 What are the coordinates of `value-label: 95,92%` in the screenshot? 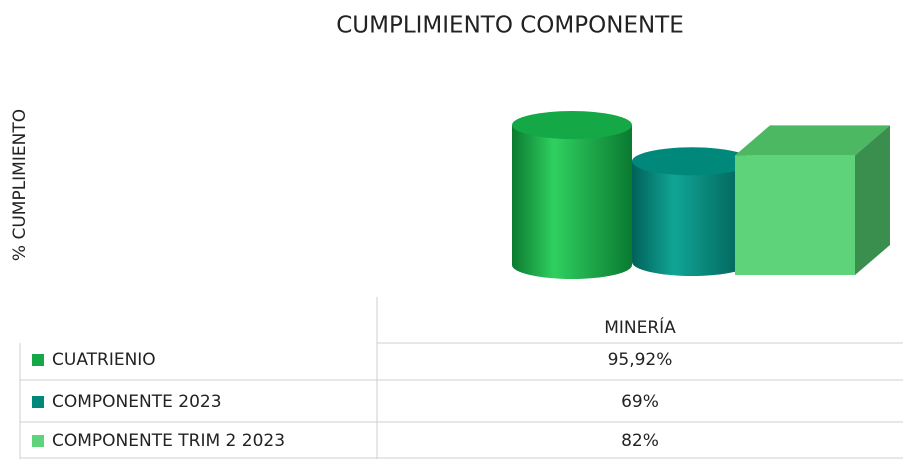 It's located at (640, 360).